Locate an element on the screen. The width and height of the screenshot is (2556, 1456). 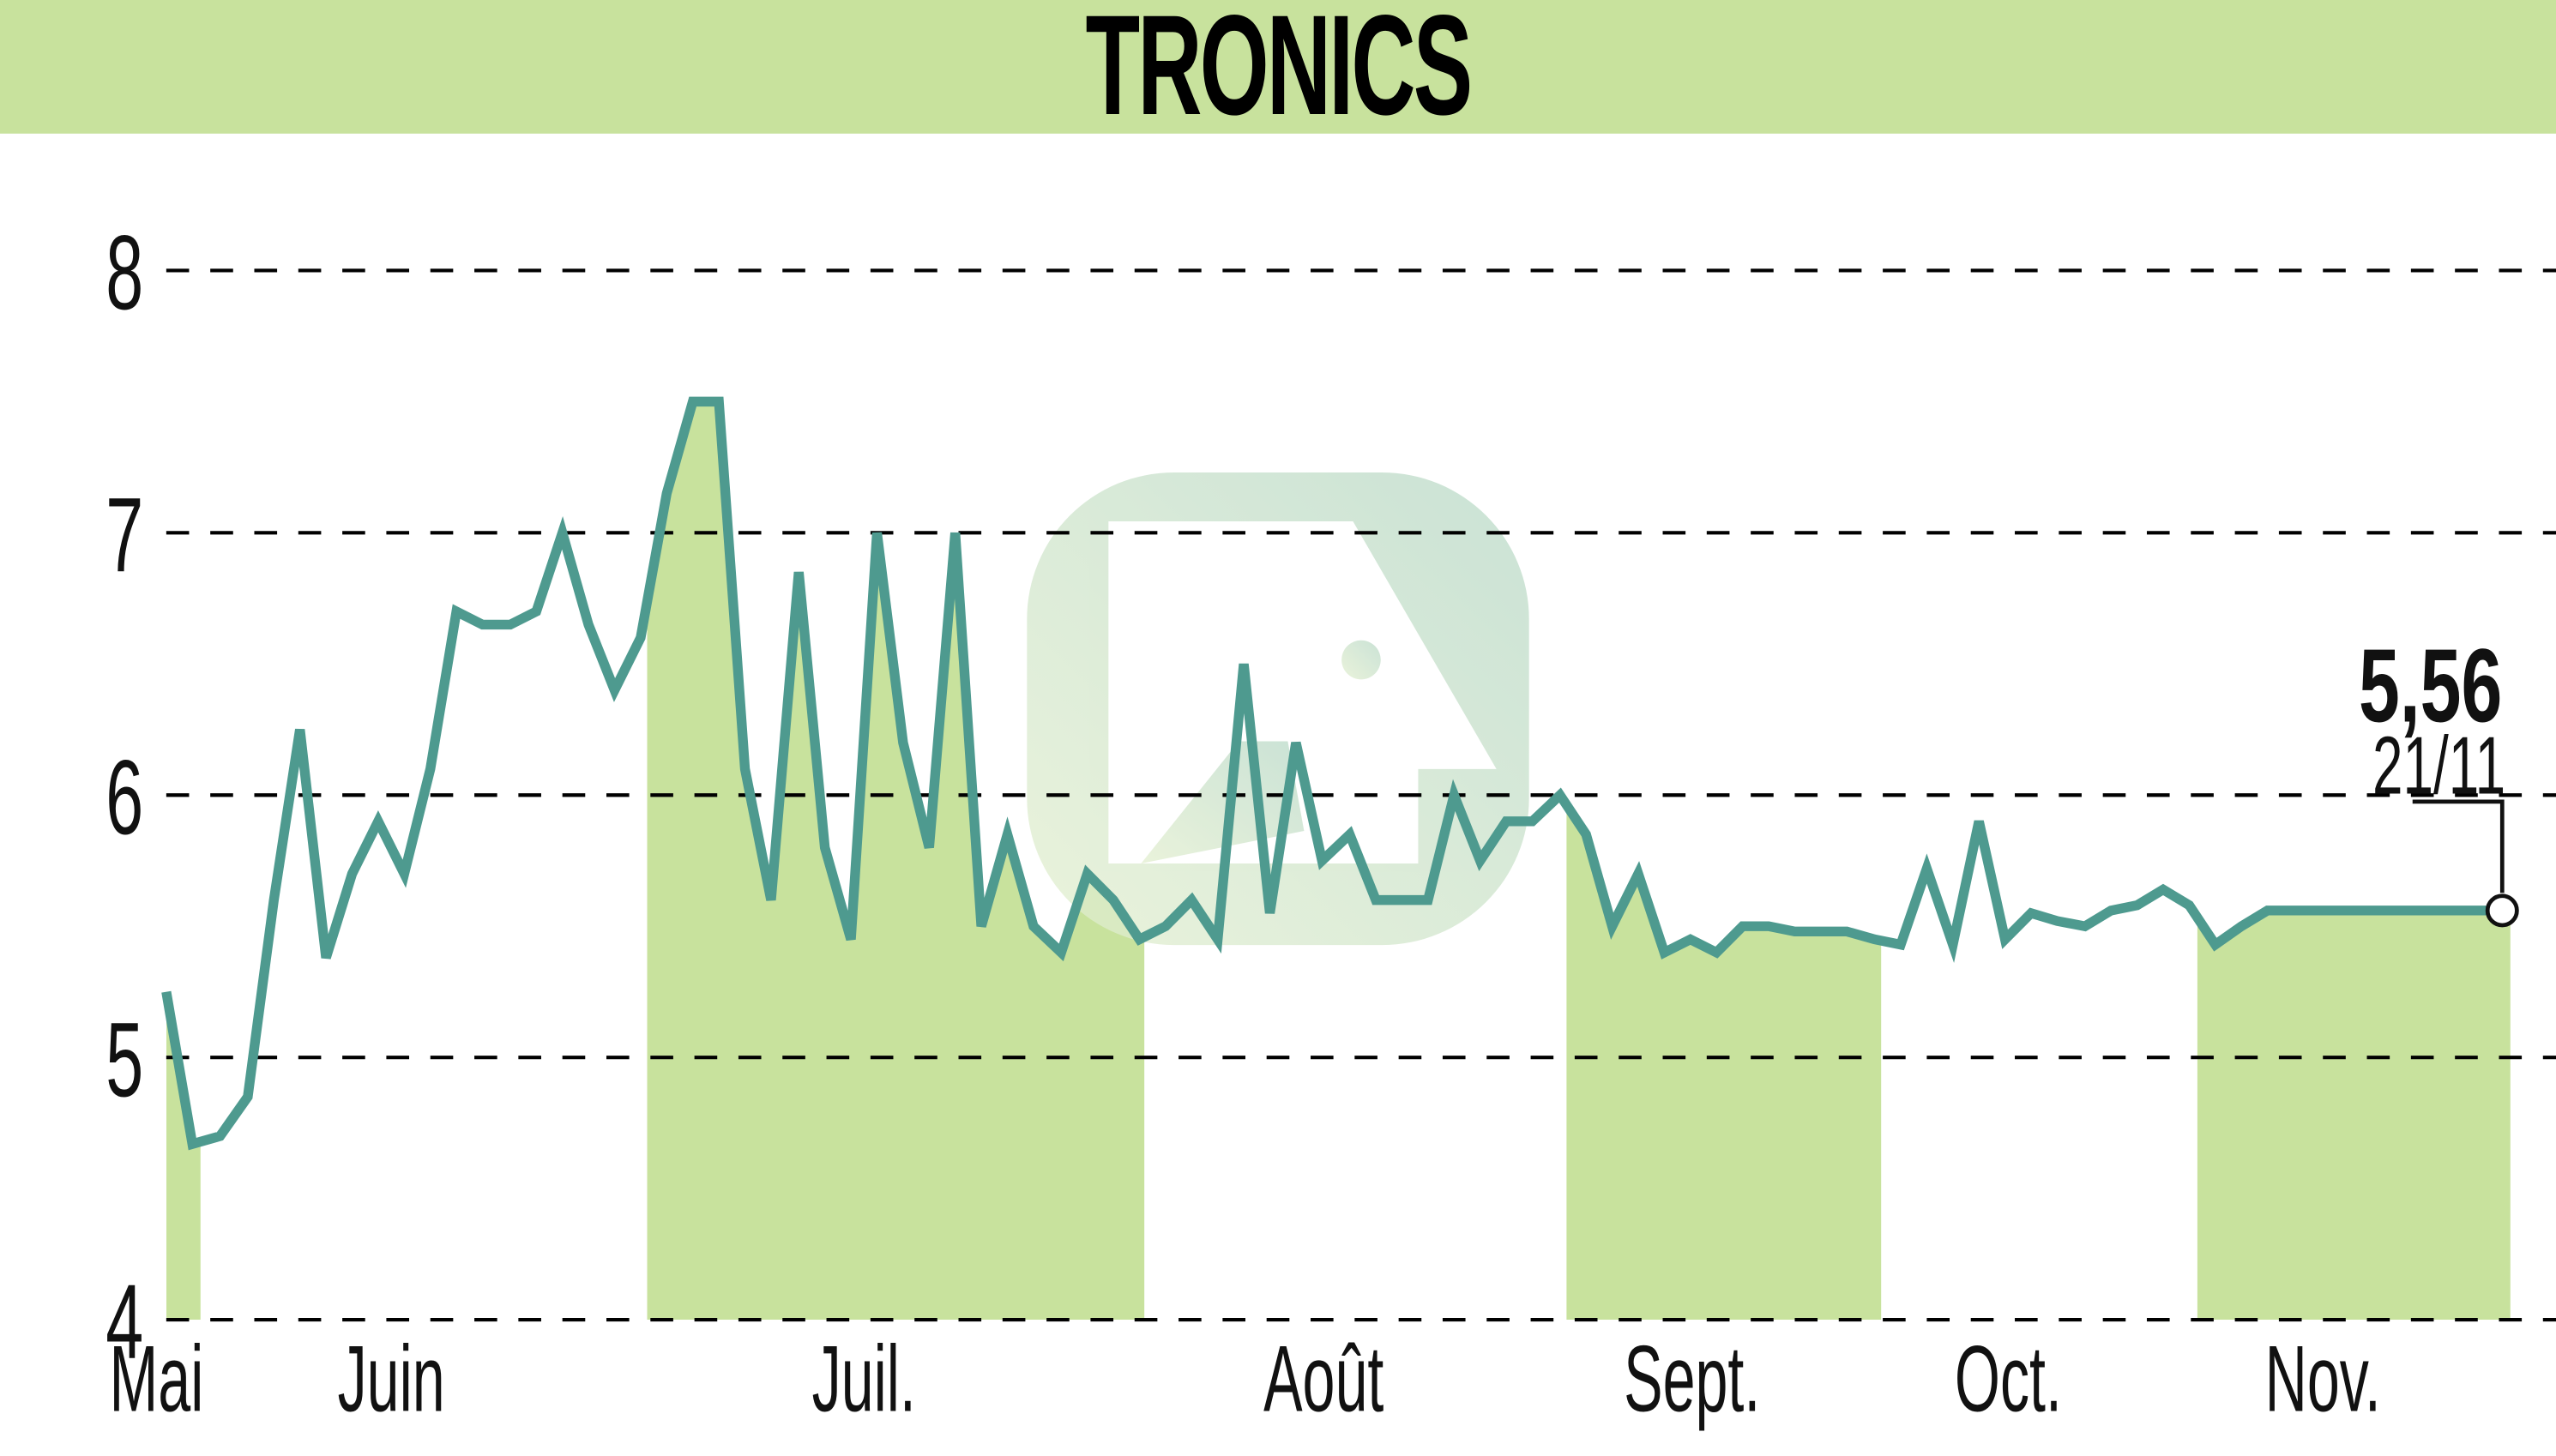
x-axis-labels: Mai Juin Juil. Août Sept. Oct. Nov. is located at coordinates (1245, 1379).